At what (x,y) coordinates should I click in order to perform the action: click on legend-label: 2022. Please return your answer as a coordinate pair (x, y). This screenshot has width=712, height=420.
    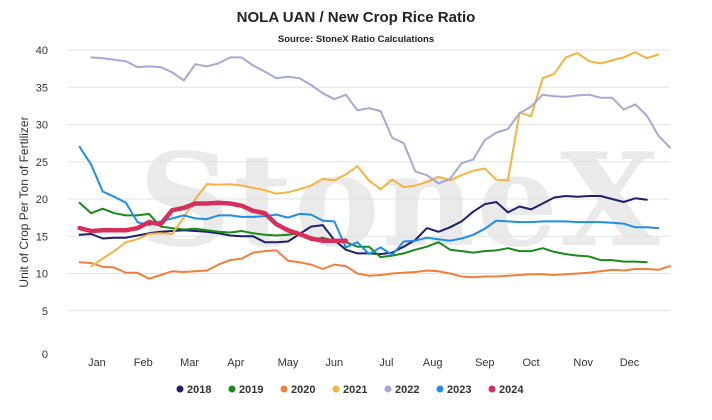
    Looking at the image, I should click on (407, 390).